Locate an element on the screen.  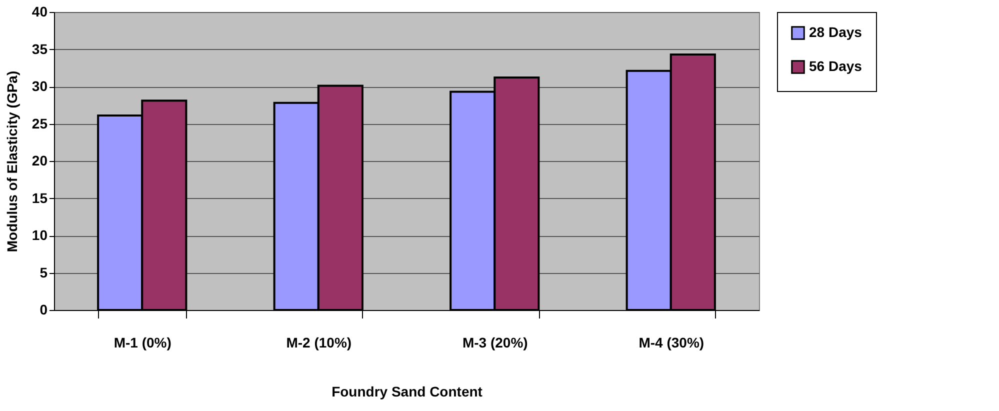
y-tick-label: 20 is located at coordinates (40, 160).